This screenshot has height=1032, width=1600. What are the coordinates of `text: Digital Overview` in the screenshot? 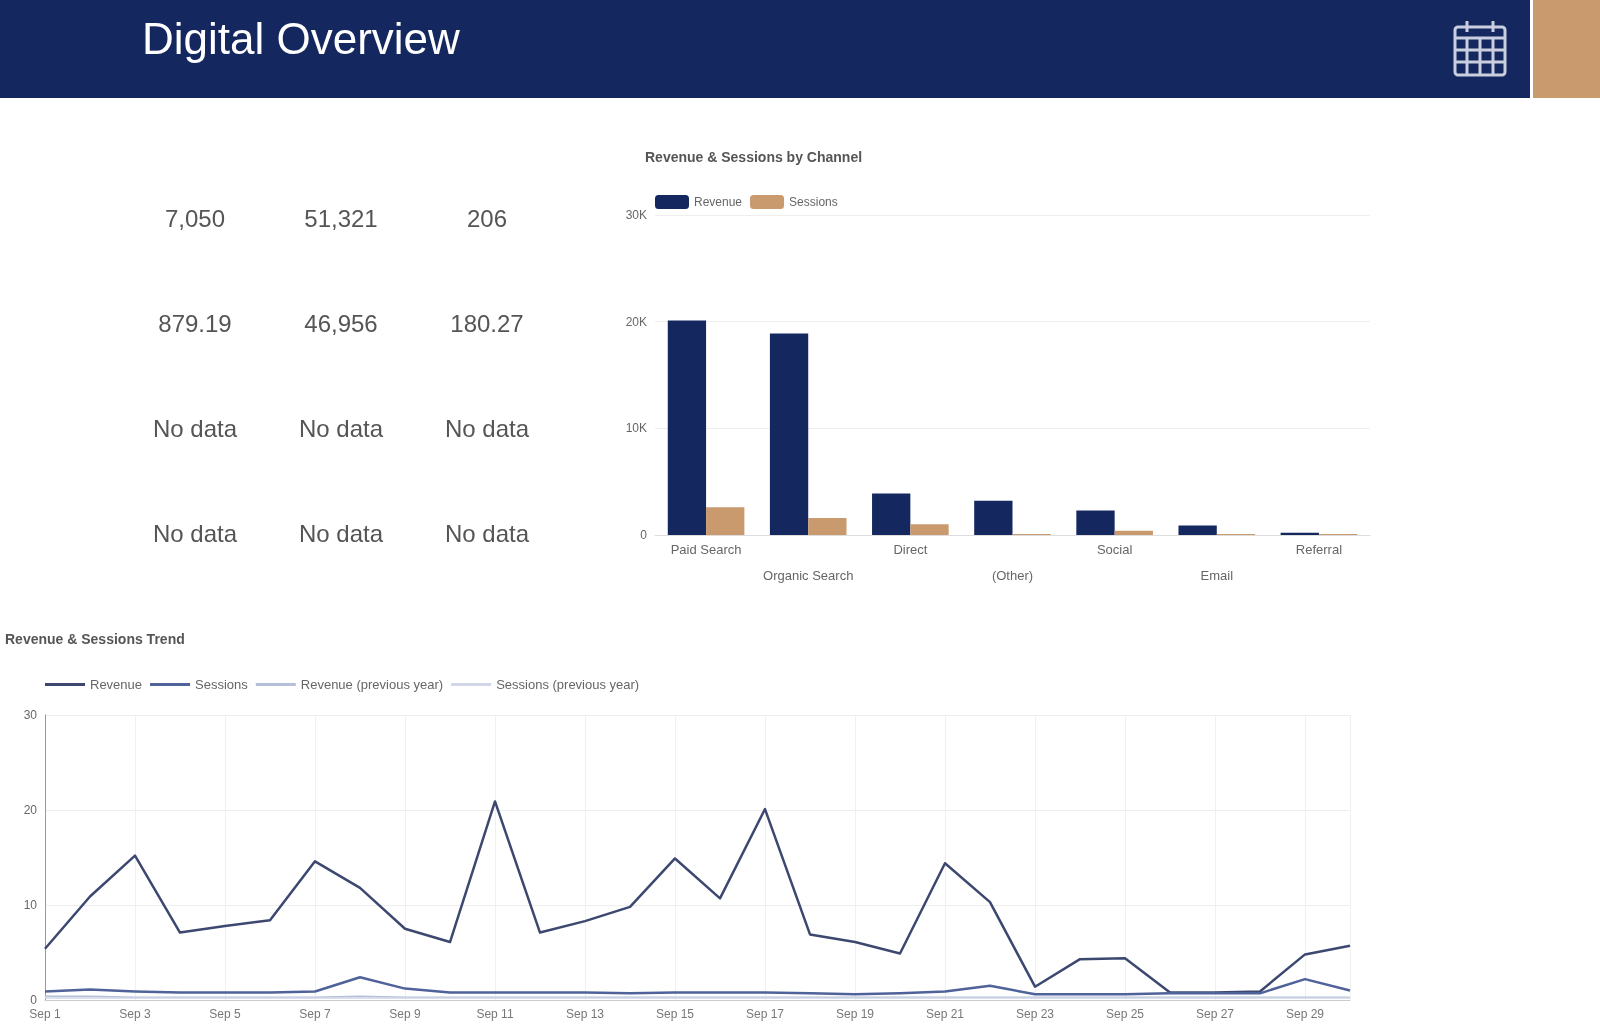 It's located at (301, 39).